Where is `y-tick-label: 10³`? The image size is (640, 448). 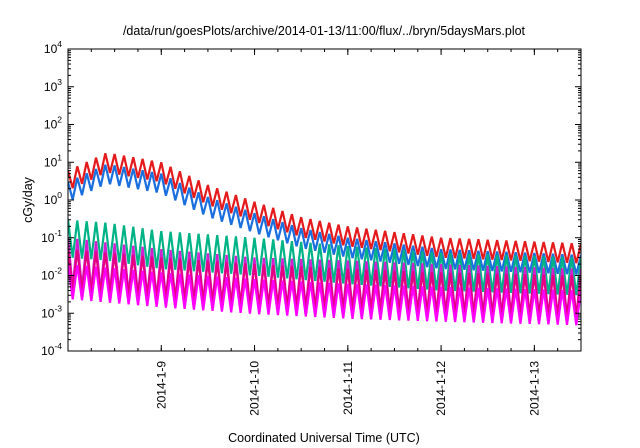 y-tick-label: 10³ is located at coordinates (53, 85).